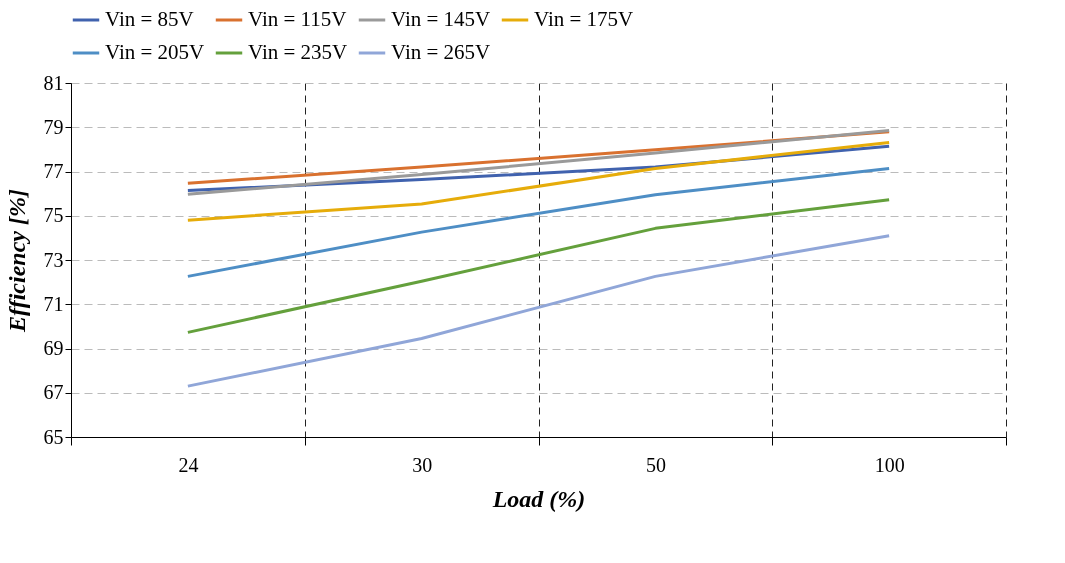 The height and width of the screenshot is (563, 1065). I want to click on x-tick-label: 100, so click(889, 464).